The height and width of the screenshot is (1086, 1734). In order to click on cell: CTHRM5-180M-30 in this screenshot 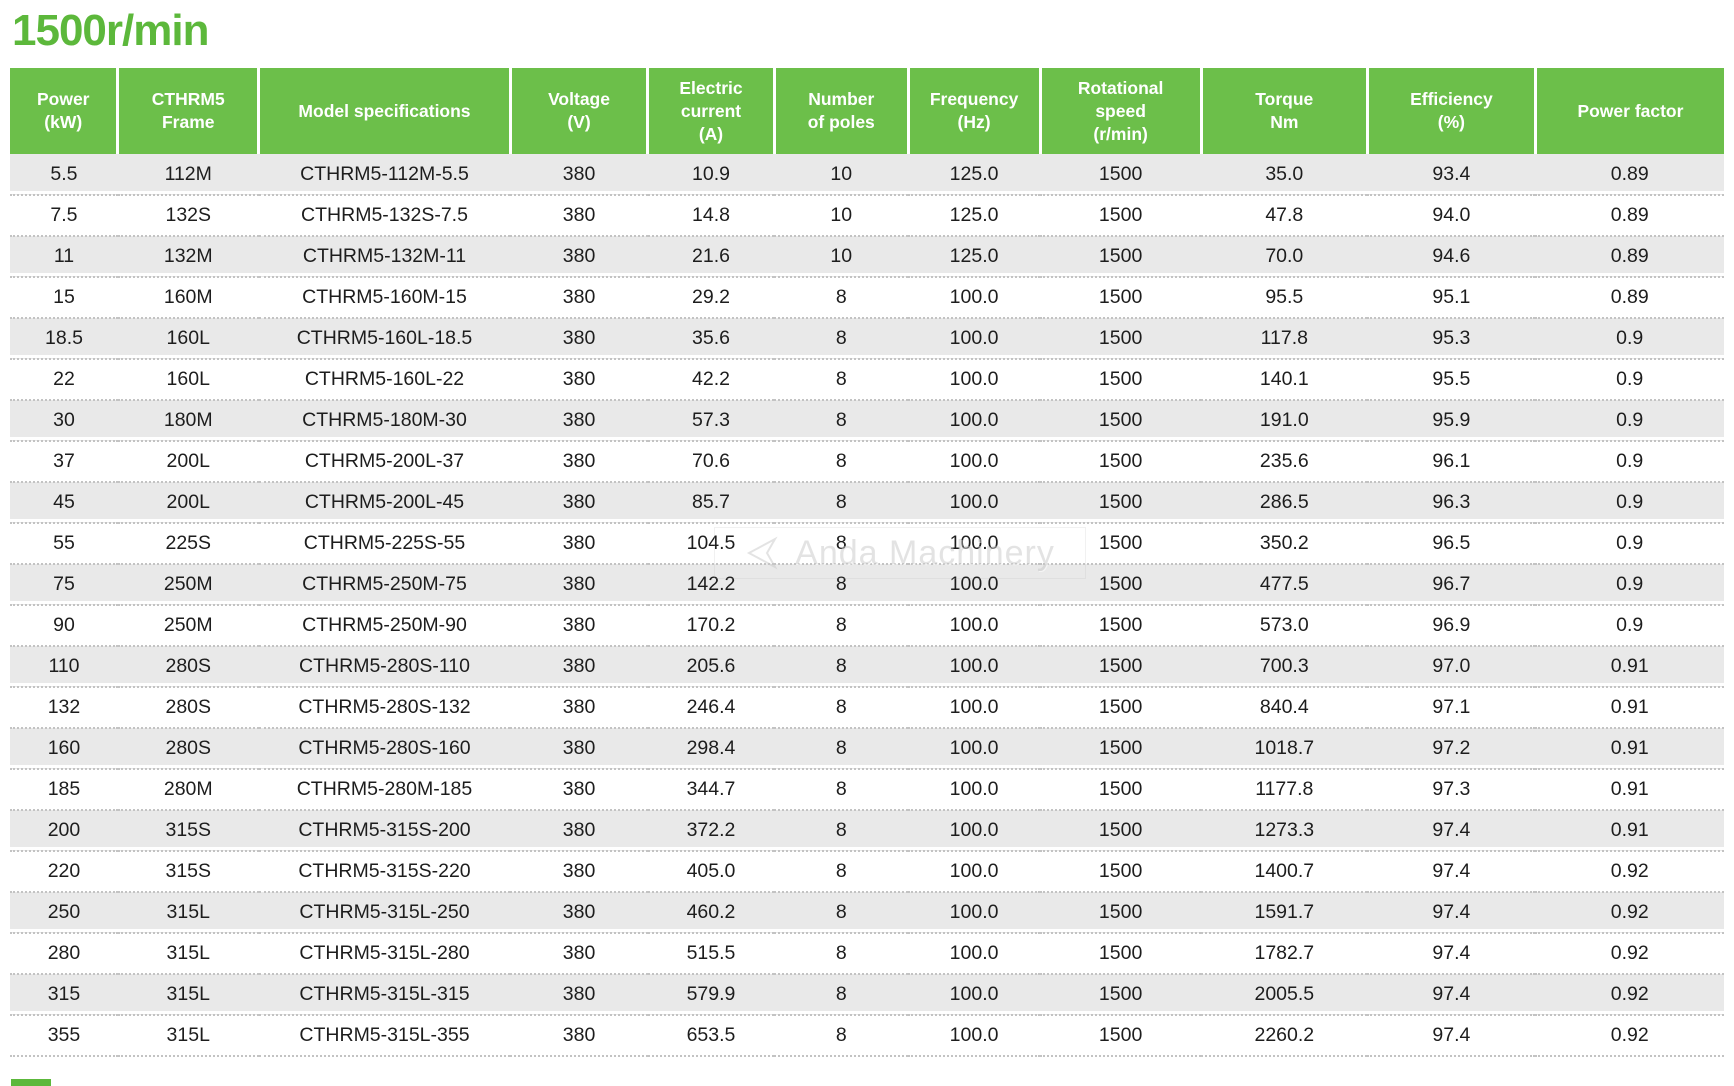, I will do `click(384, 421)`.